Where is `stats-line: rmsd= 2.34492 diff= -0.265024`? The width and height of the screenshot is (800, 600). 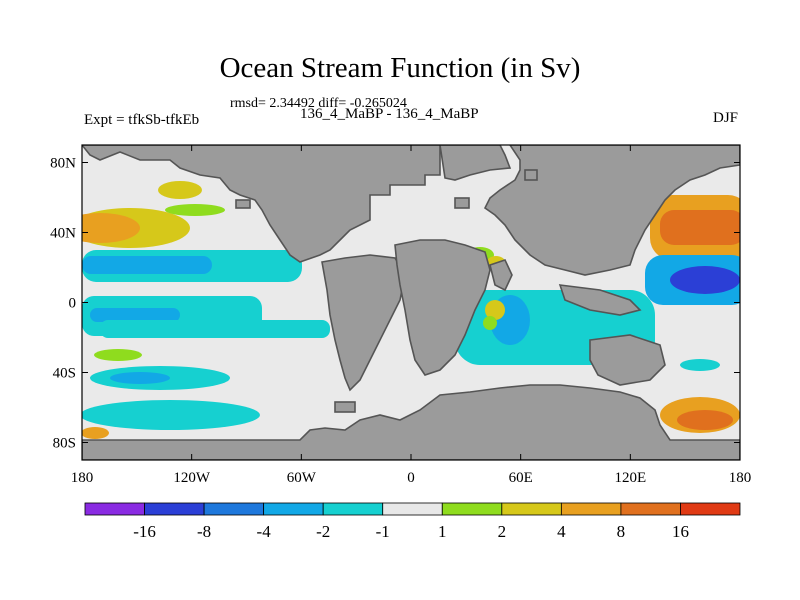
stats-line: rmsd= 2.34492 diff= -0.265024 is located at coordinates (318, 103).